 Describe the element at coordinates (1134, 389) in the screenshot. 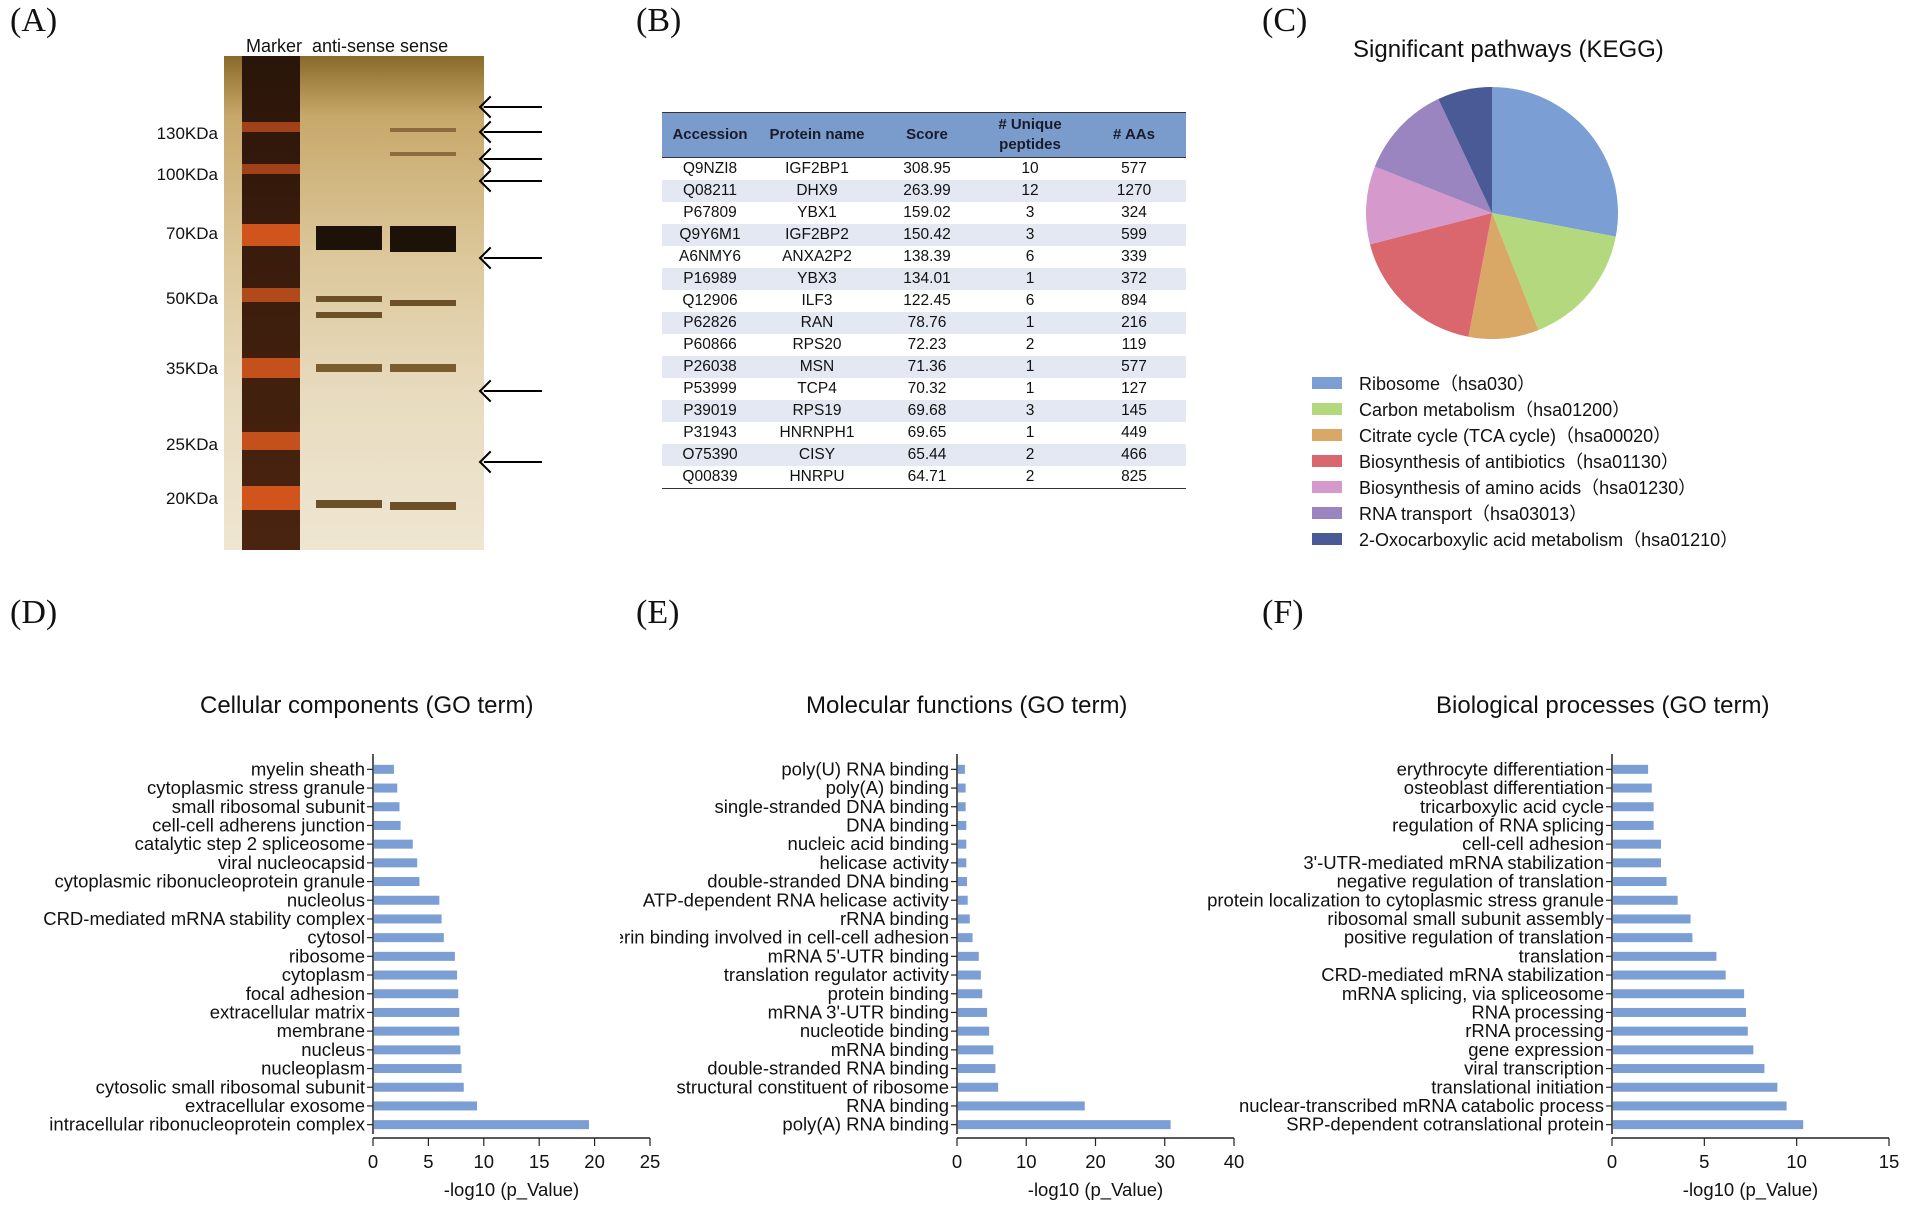

I see `table-cell: 127` at that location.